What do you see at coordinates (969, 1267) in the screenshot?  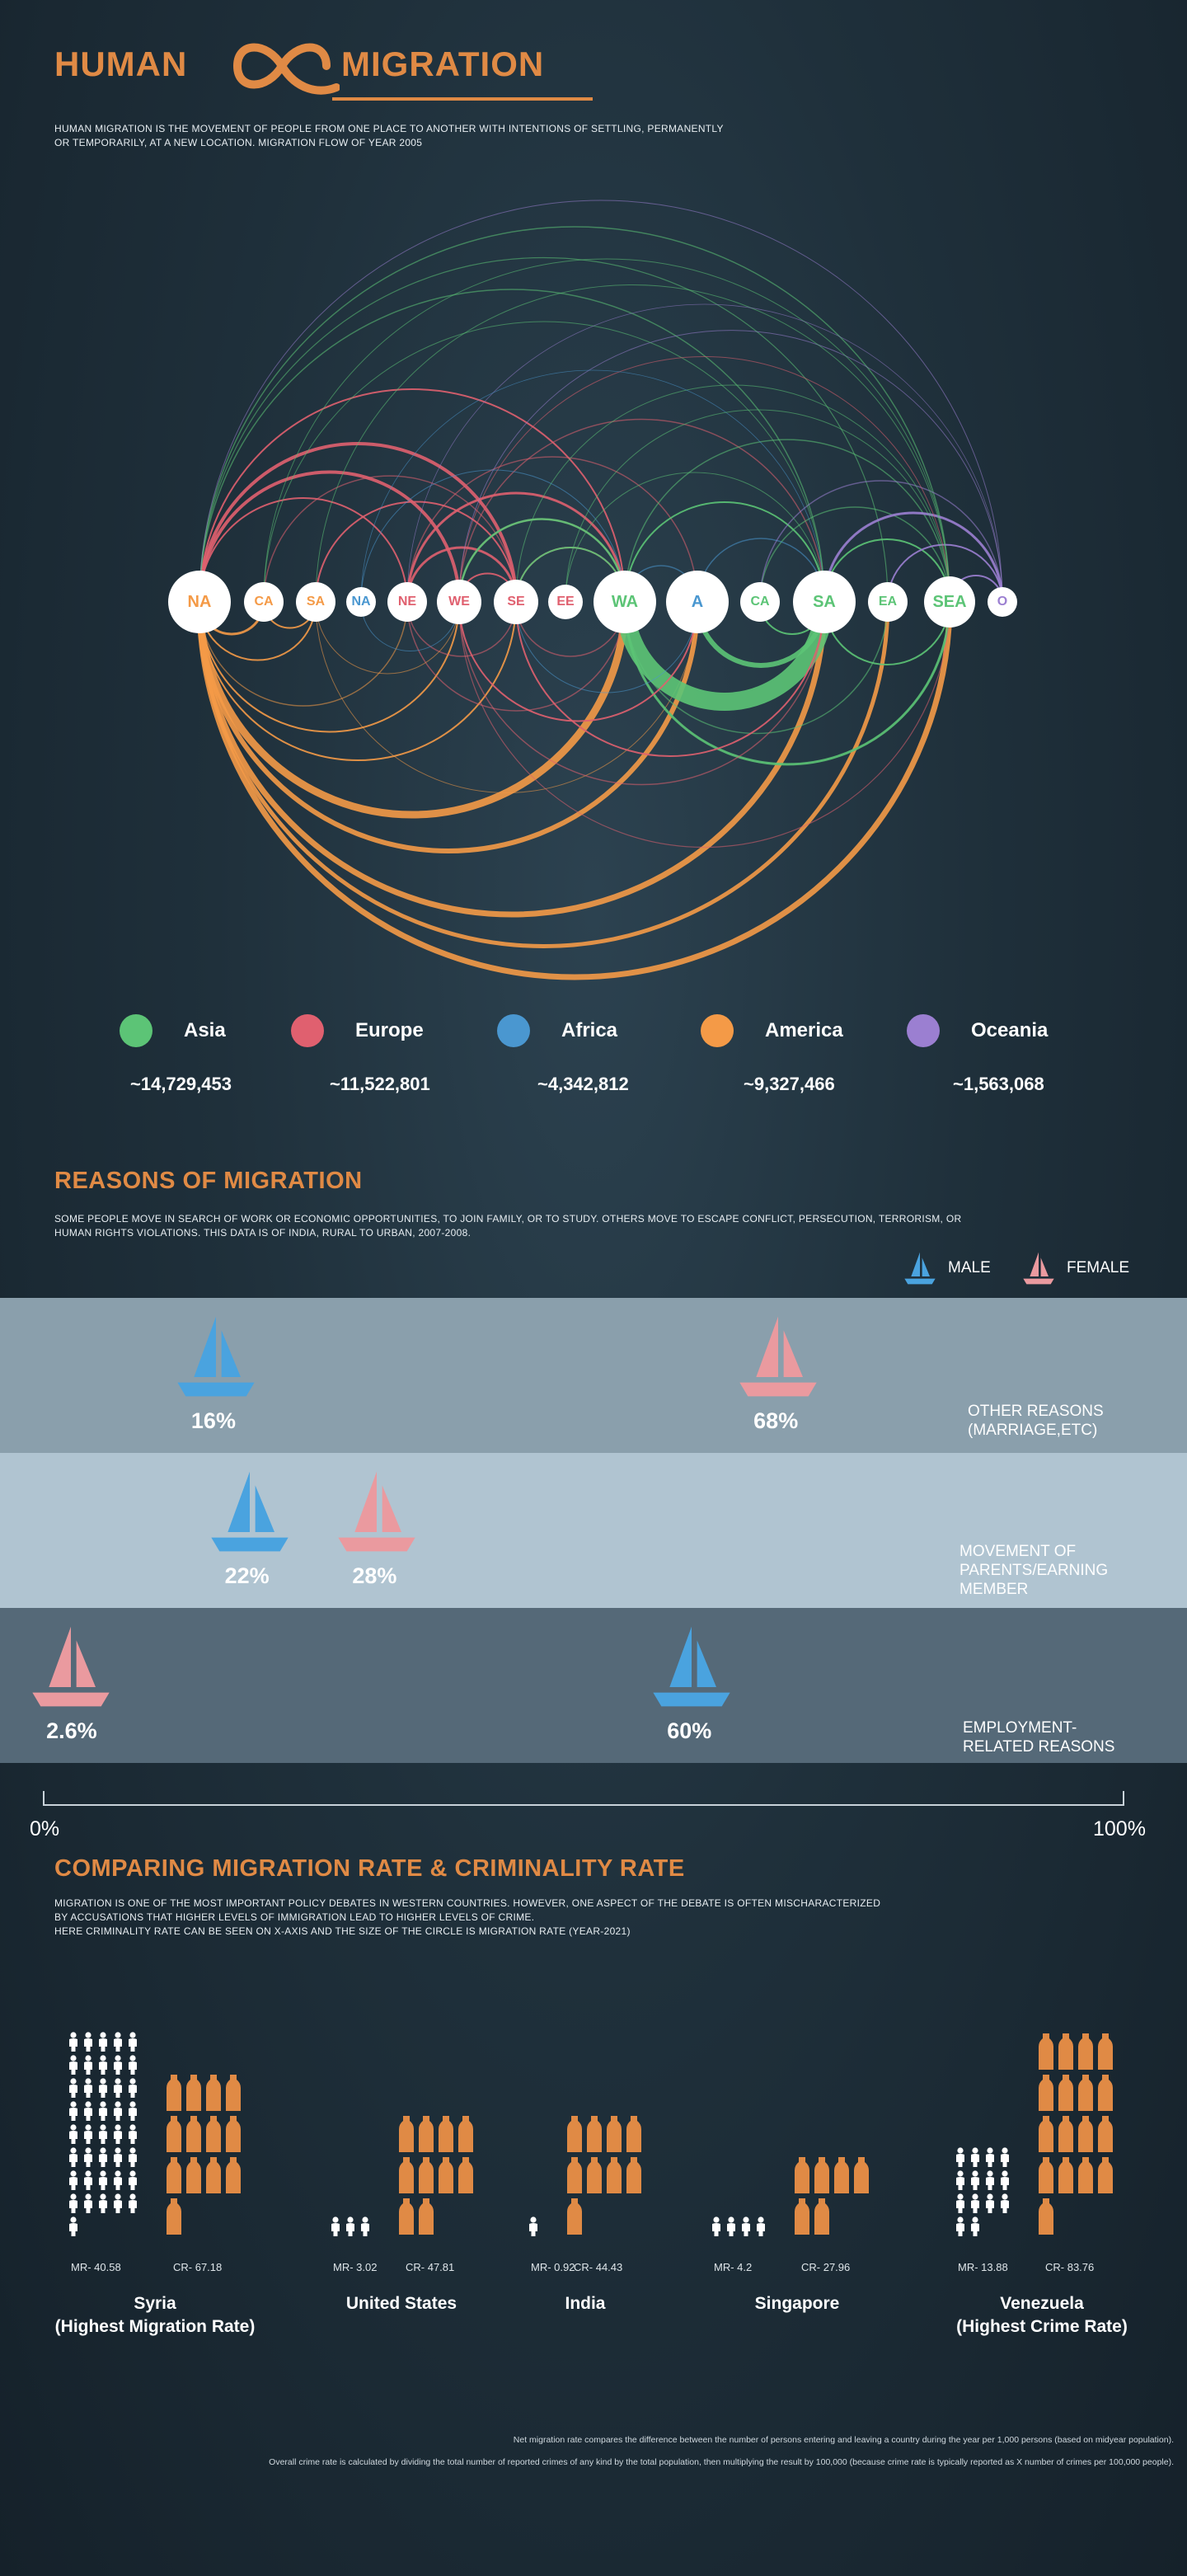 I see `legend-male-label: MALE` at bounding box center [969, 1267].